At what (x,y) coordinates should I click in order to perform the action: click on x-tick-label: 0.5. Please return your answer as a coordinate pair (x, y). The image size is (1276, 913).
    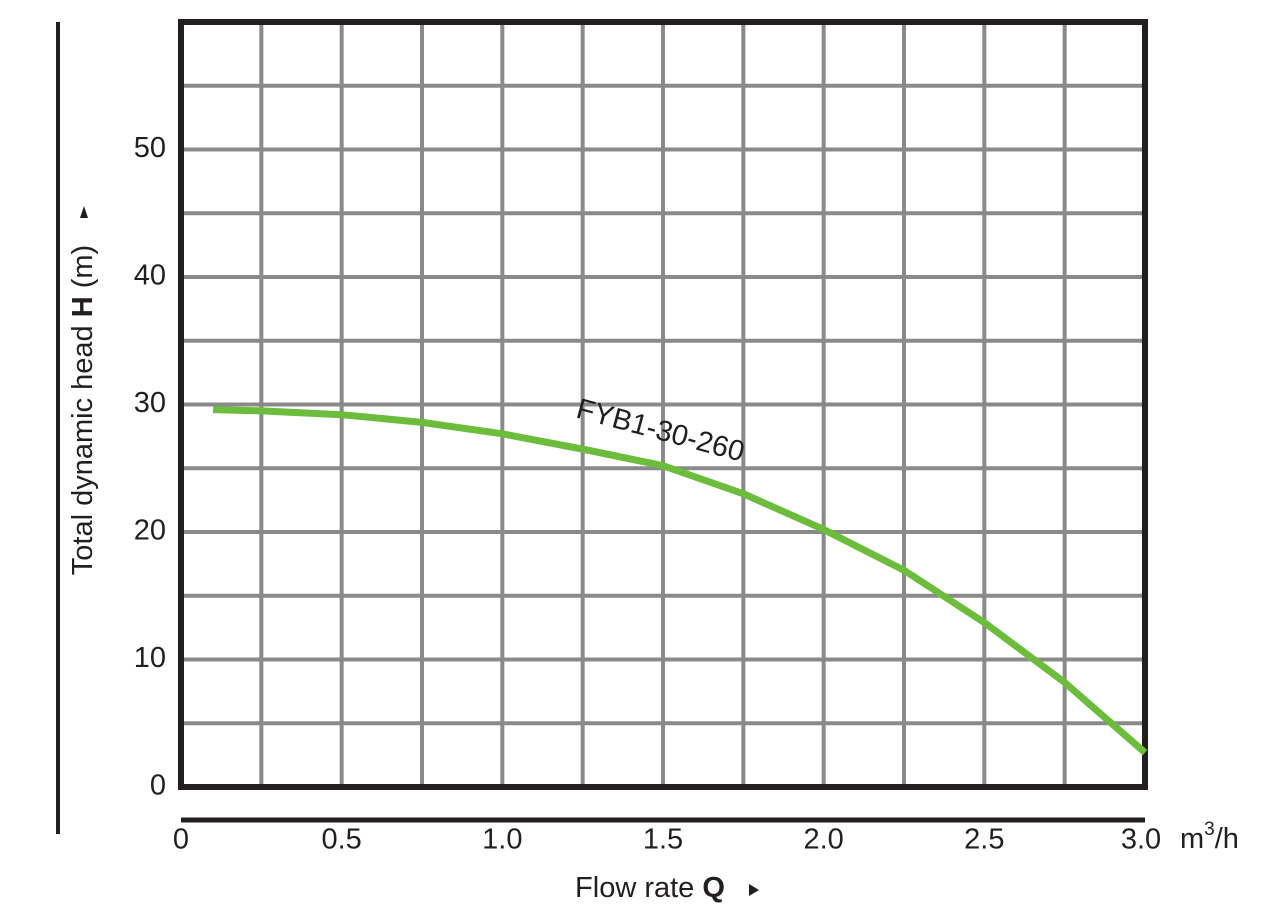
    Looking at the image, I should click on (342, 840).